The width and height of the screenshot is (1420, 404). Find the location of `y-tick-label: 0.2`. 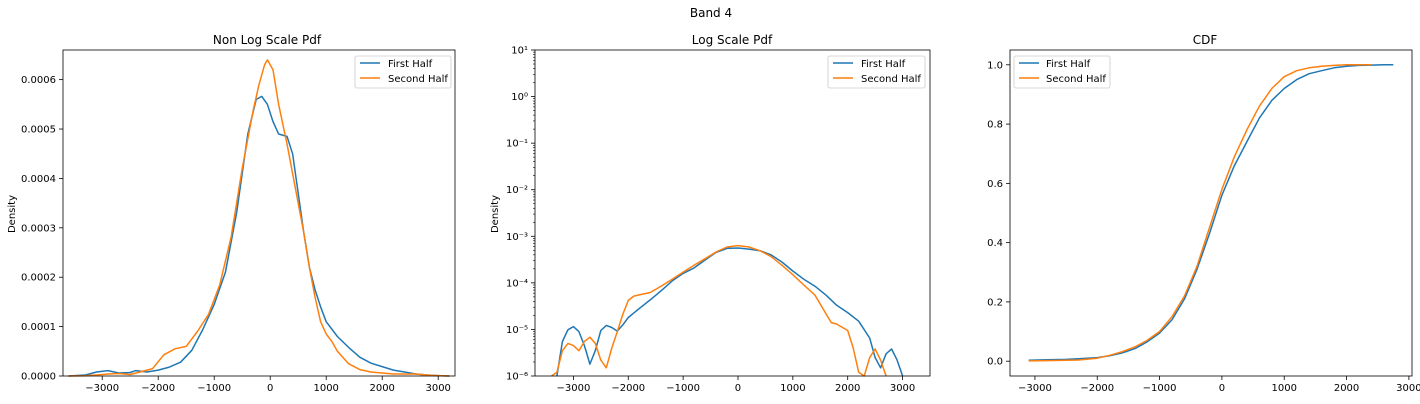

y-tick-label: 0.2 is located at coordinates (995, 302).